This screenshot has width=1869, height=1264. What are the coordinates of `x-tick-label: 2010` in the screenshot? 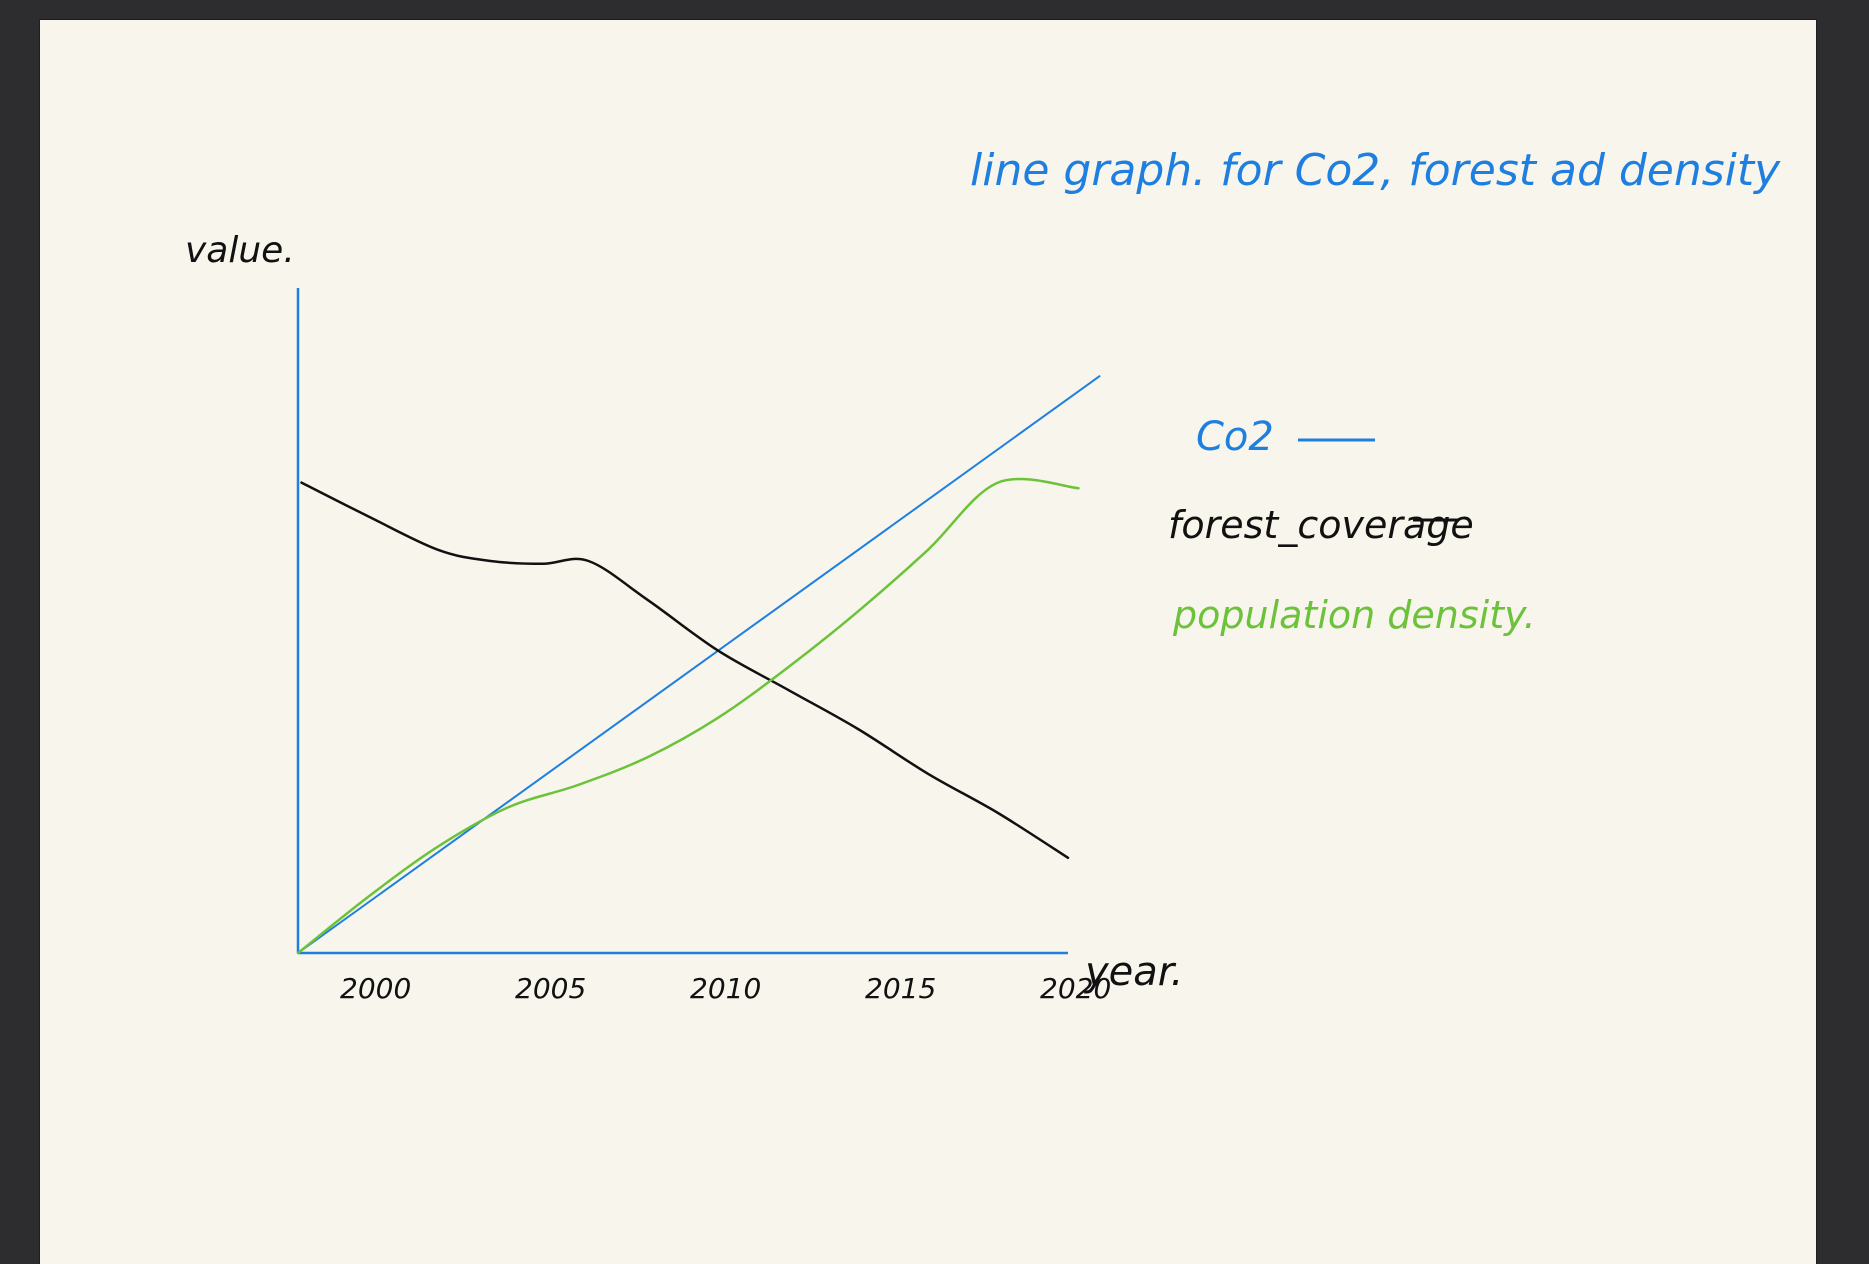 It's located at (725, 988).